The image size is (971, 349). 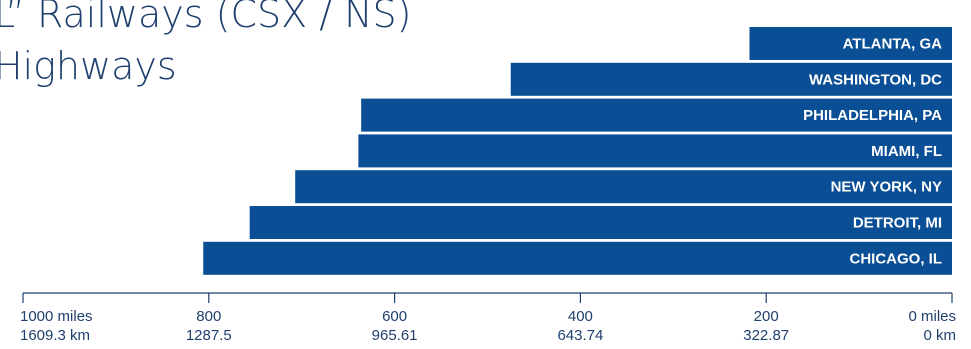 What do you see at coordinates (655, 151) in the screenshot?
I see `bar-miami-fl` at bounding box center [655, 151].